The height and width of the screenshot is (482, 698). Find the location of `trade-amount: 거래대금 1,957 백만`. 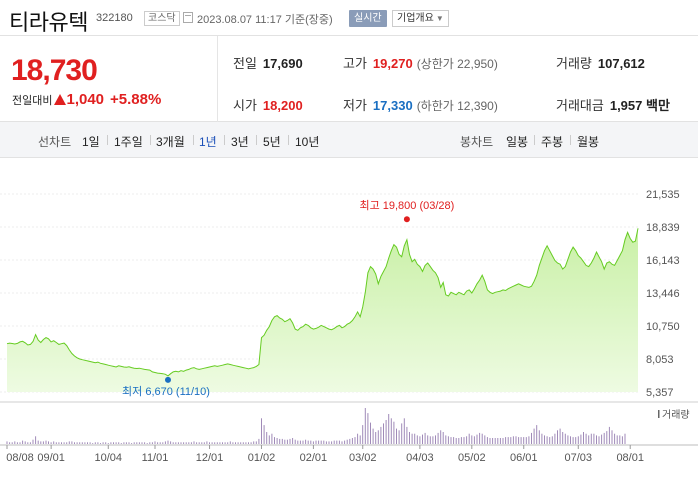

trade-amount: 거래대금 1,957 백만 is located at coordinates (613, 104).